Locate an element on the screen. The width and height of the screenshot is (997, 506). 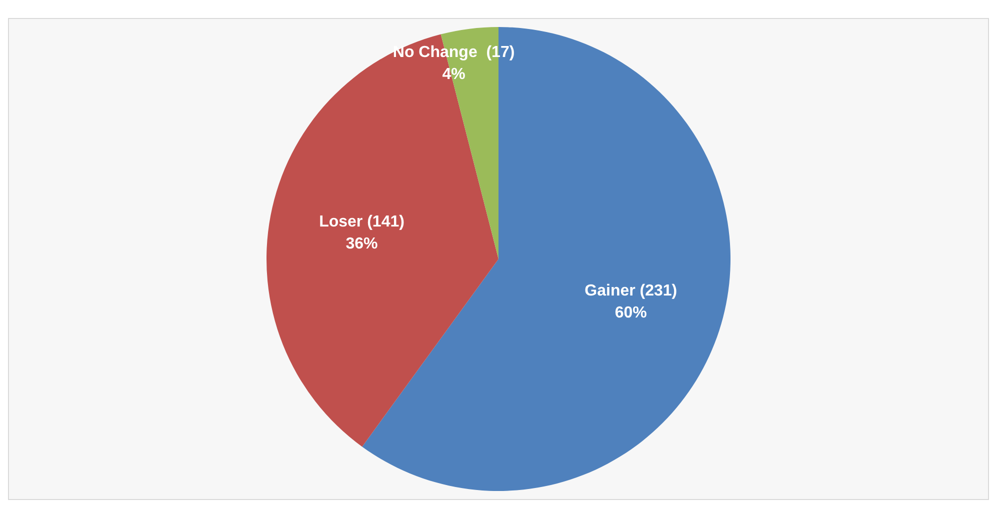
slice-label: Loser (141) is located at coordinates (361, 221).